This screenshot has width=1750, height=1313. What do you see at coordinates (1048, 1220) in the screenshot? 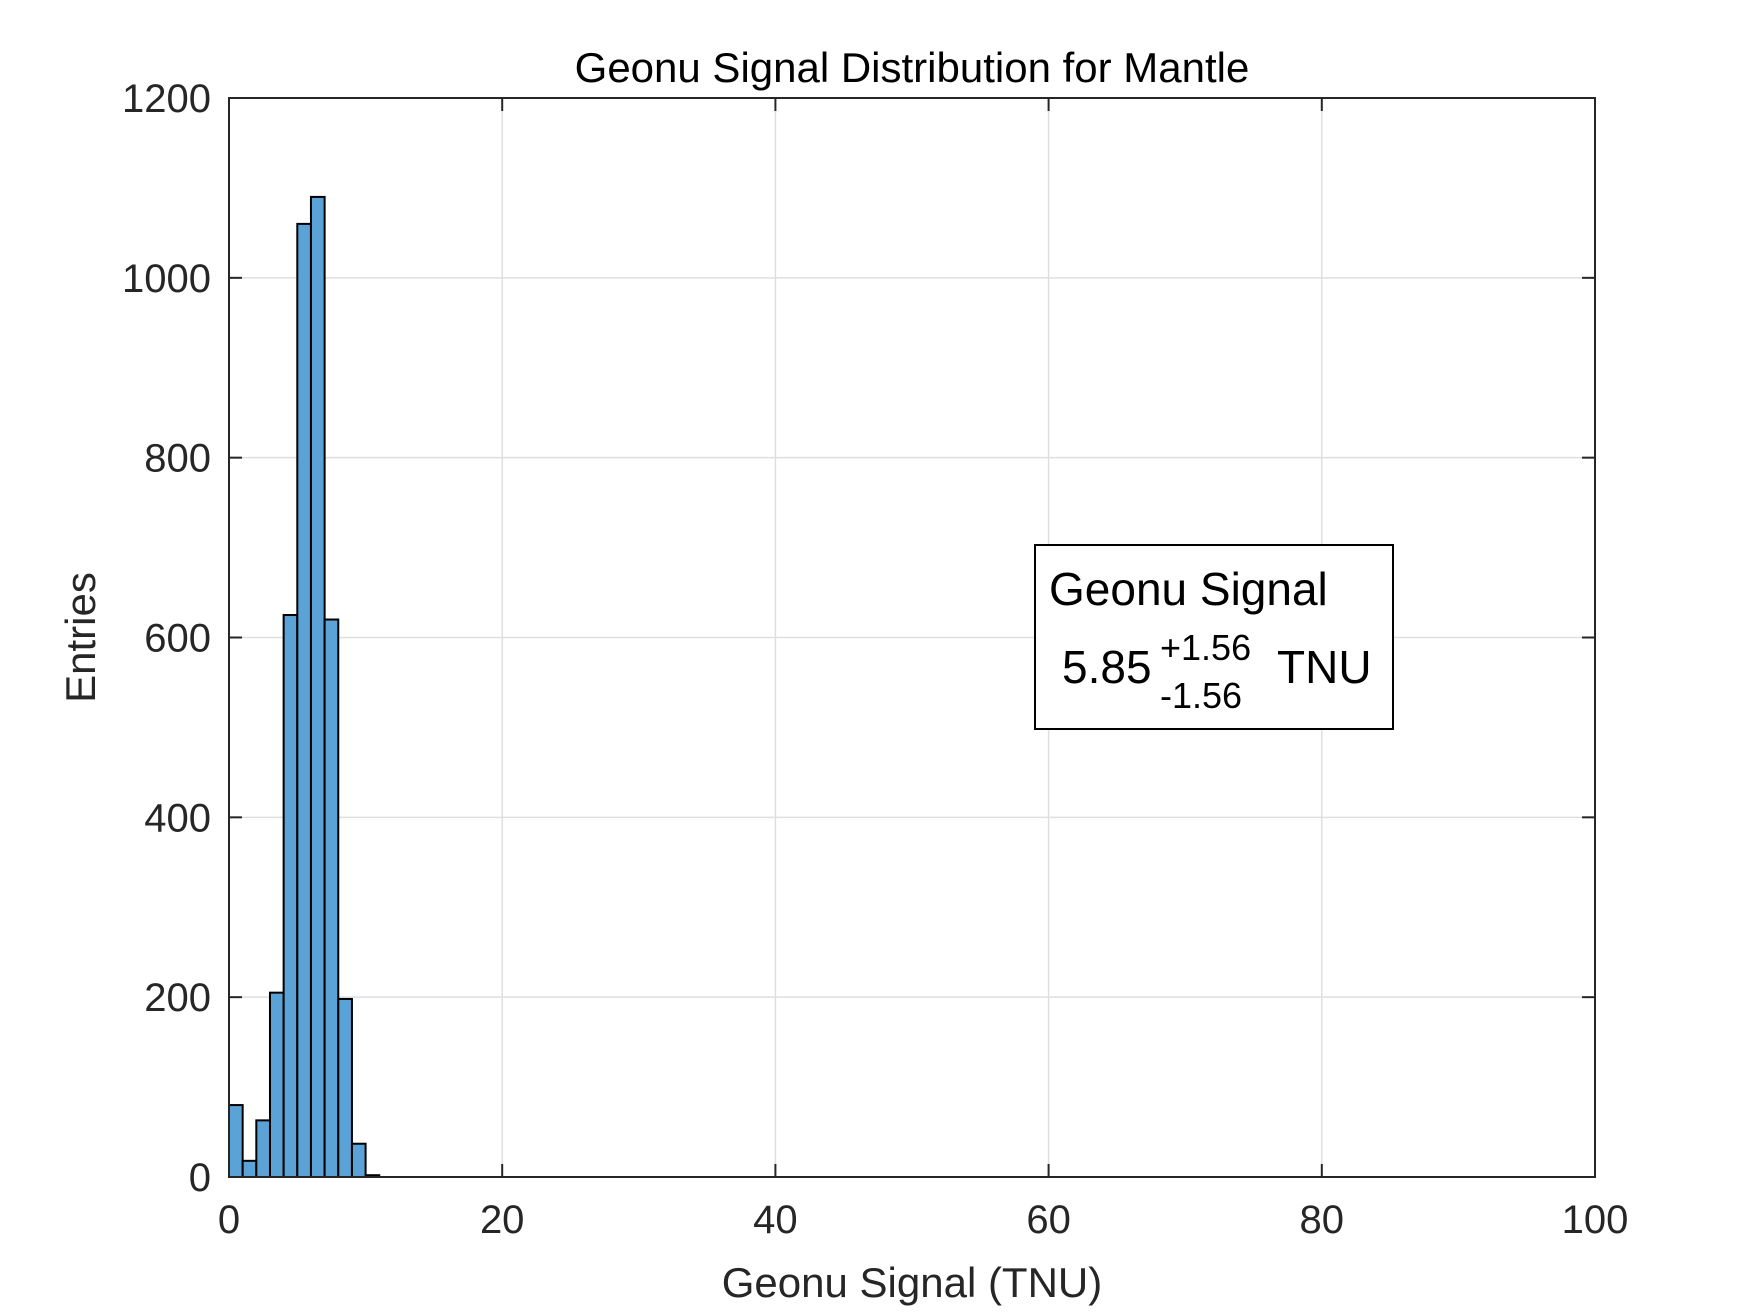
I see `x-tick-label: 60` at bounding box center [1048, 1220].